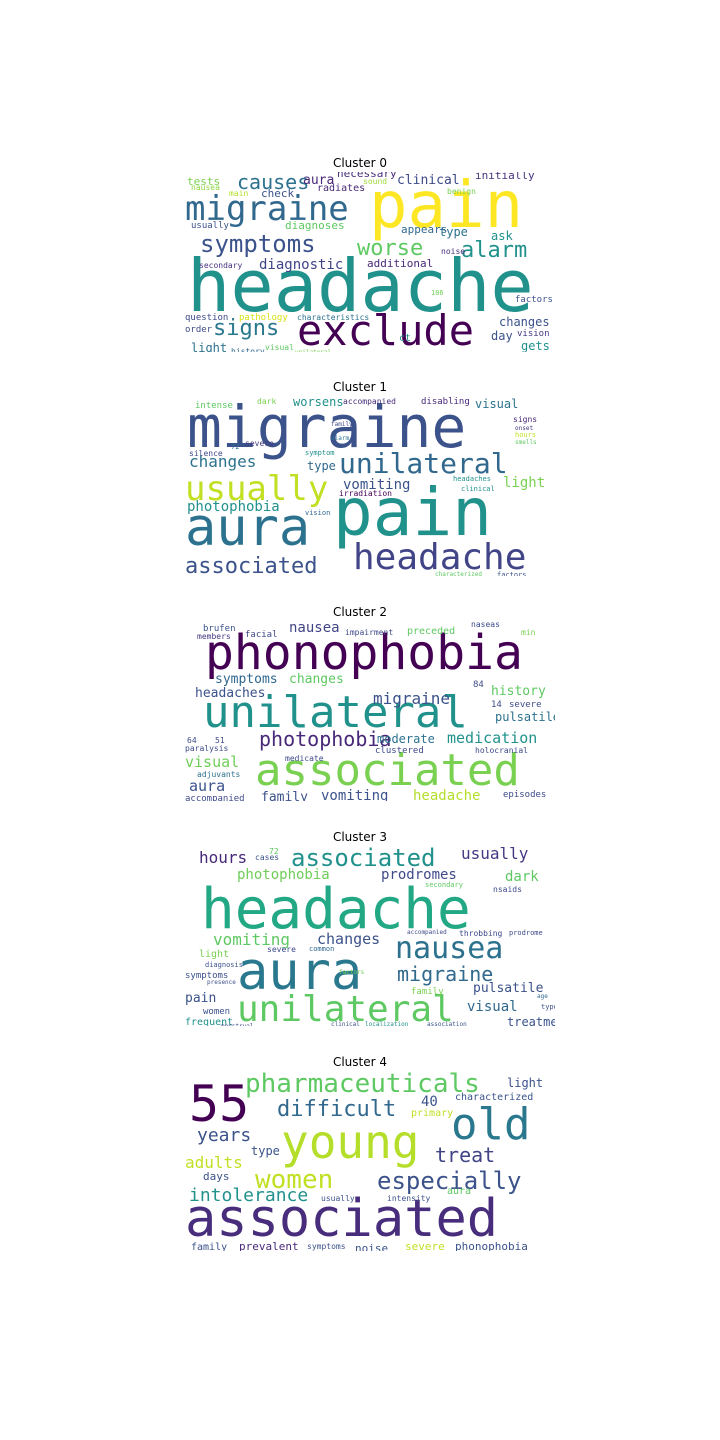 The image size is (720, 1440). I want to click on word: women, so click(217, 1012).